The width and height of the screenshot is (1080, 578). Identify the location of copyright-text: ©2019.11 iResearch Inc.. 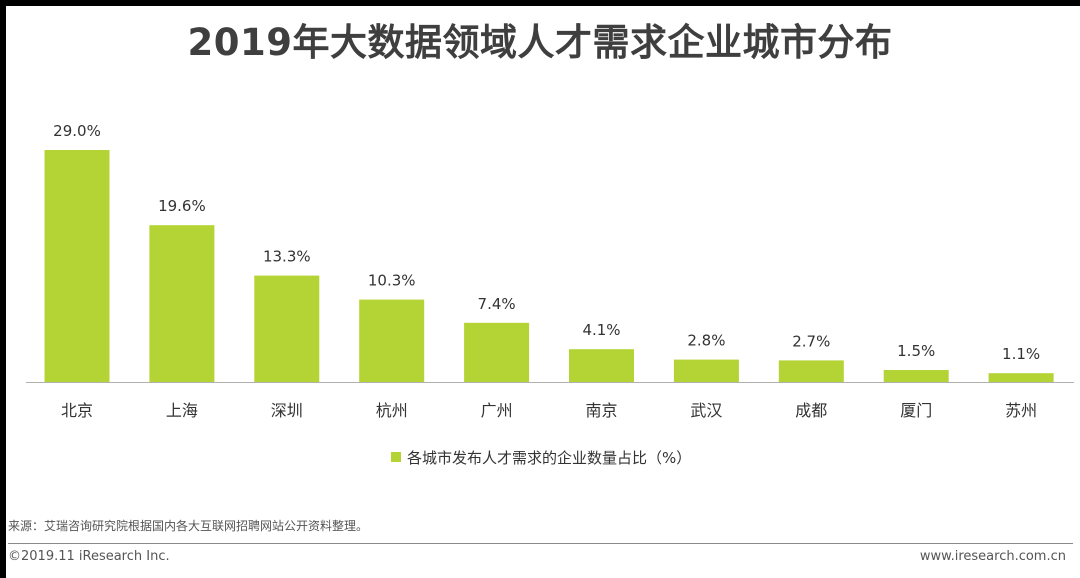
(89, 556).